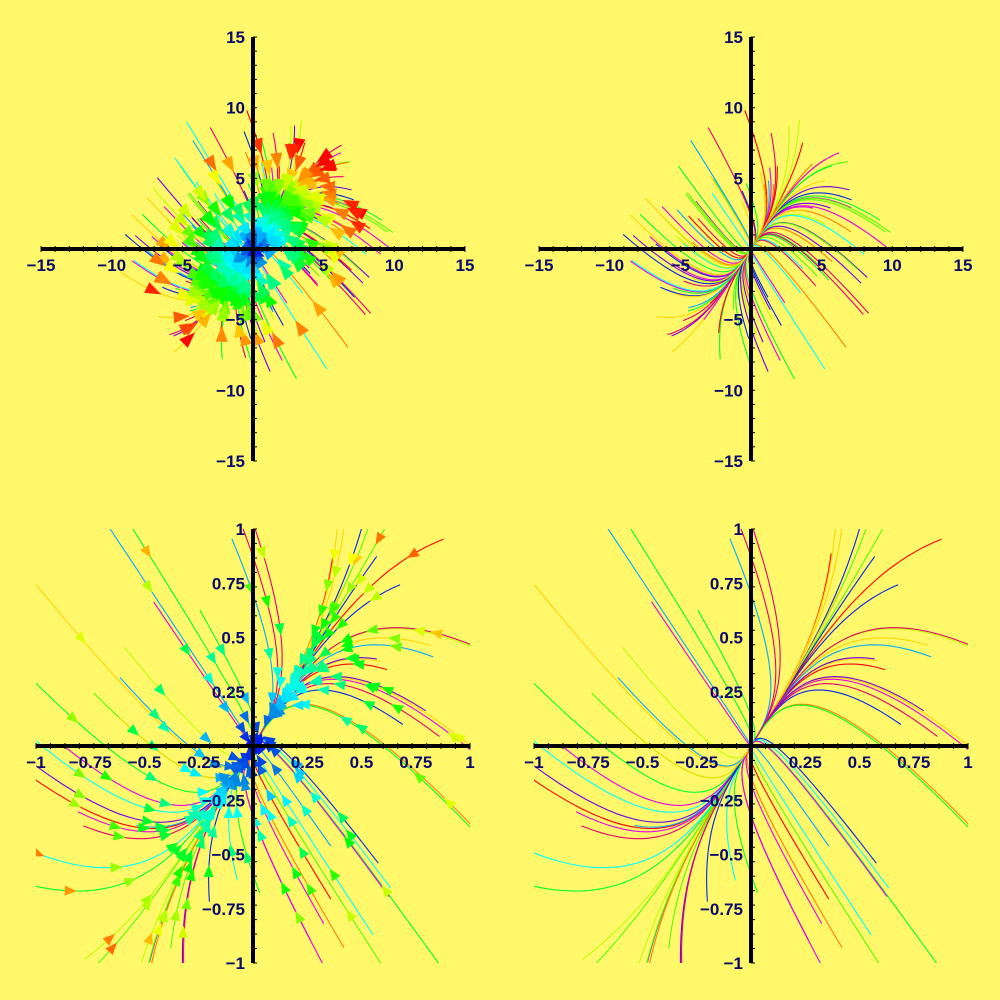 This screenshot has width=1000, height=1000. I want to click on x-tick-label: 0.5, so click(362, 762).